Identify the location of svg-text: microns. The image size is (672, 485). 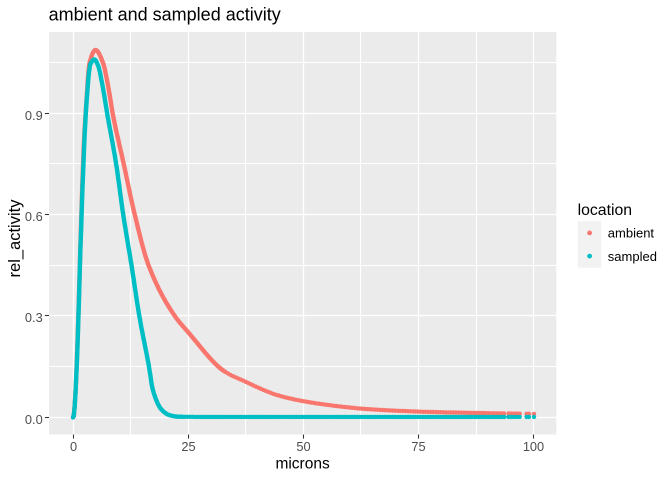
(302, 464).